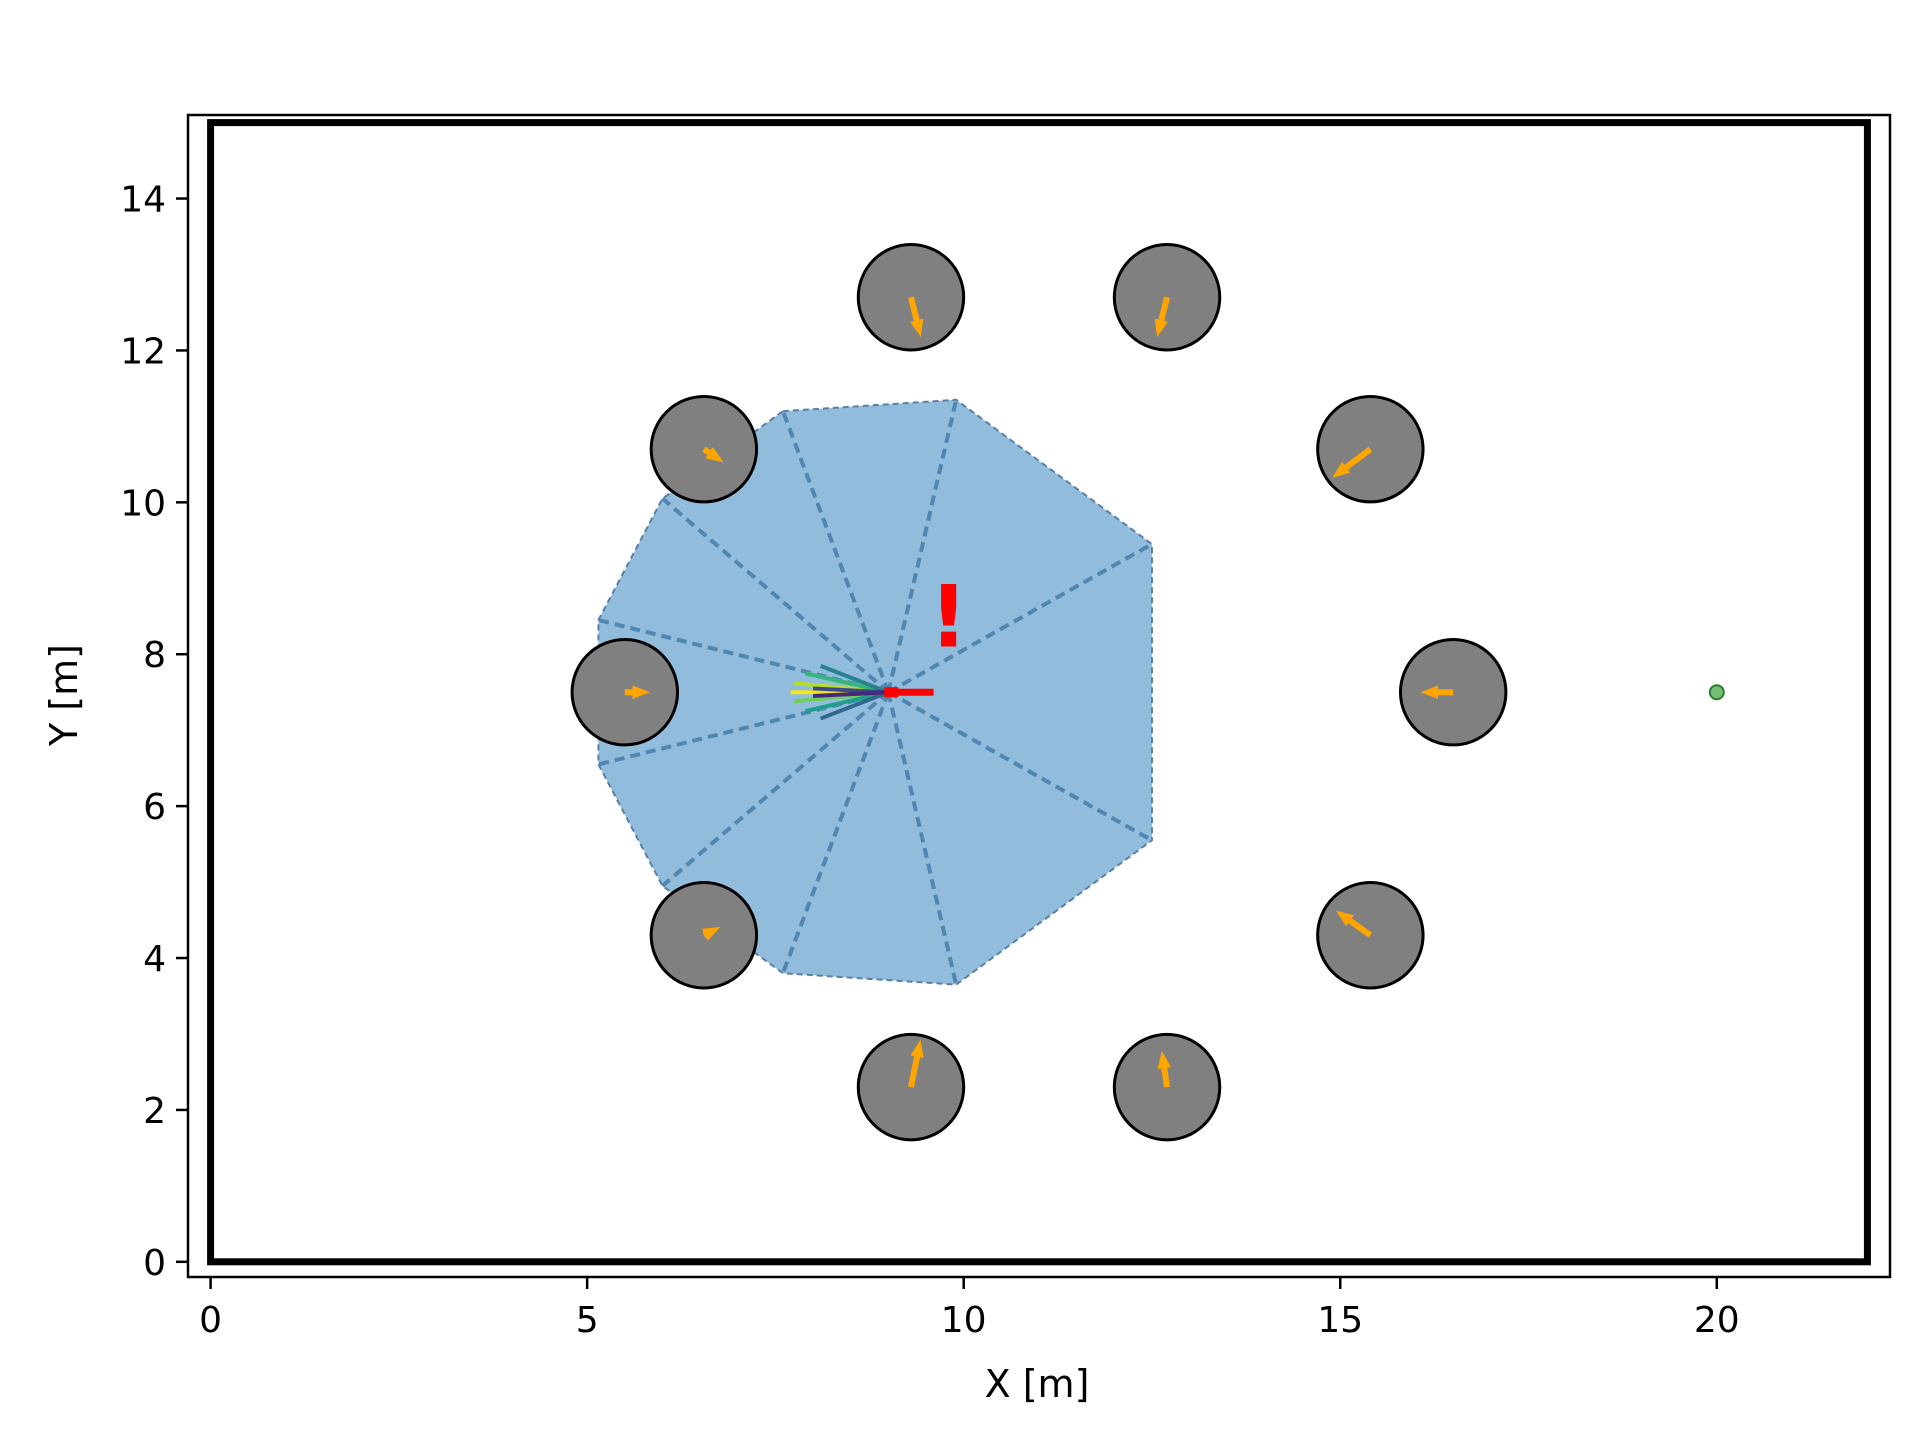 Image resolution: width=1920 pixels, height=1440 pixels. What do you see at coordinates (154, 1111) in the screenshot?
I see `y-tick-label: 2` at bounding box center [154, 1111].